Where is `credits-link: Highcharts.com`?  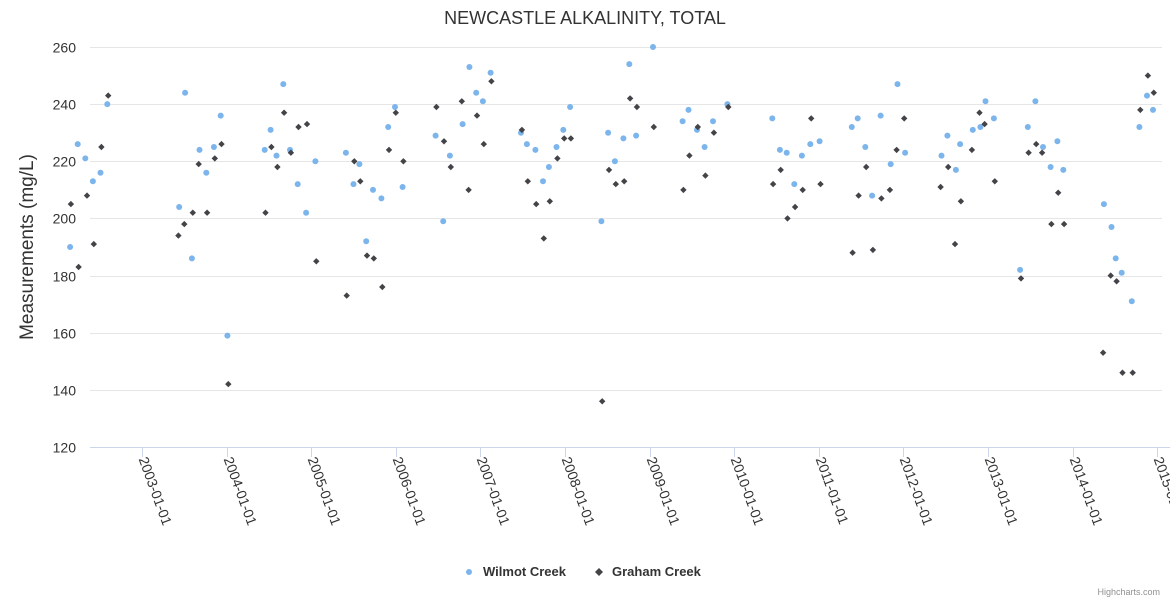 credits-link: Highcharts.com is located at coordinates (1128, 592).